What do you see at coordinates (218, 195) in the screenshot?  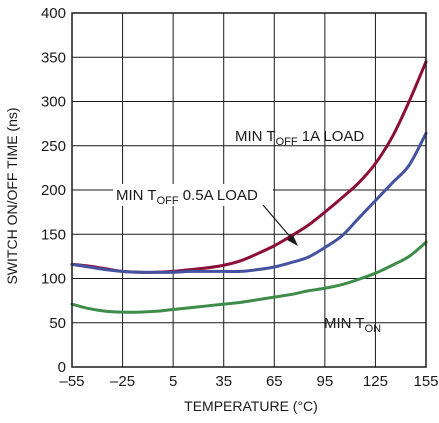 I see `annotation-toff-05a-rest: 0.5A LOAD` at bounding box center [218, 195].